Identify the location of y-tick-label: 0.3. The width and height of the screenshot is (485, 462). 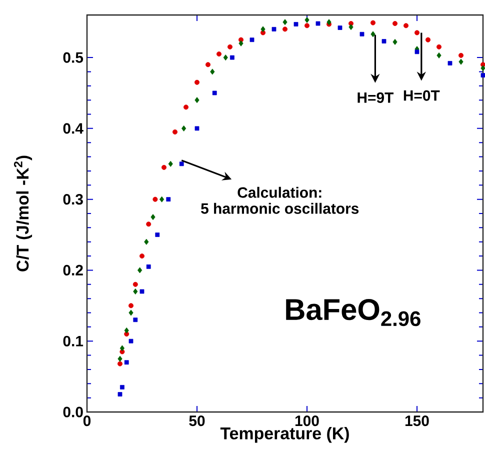
(73, 199).